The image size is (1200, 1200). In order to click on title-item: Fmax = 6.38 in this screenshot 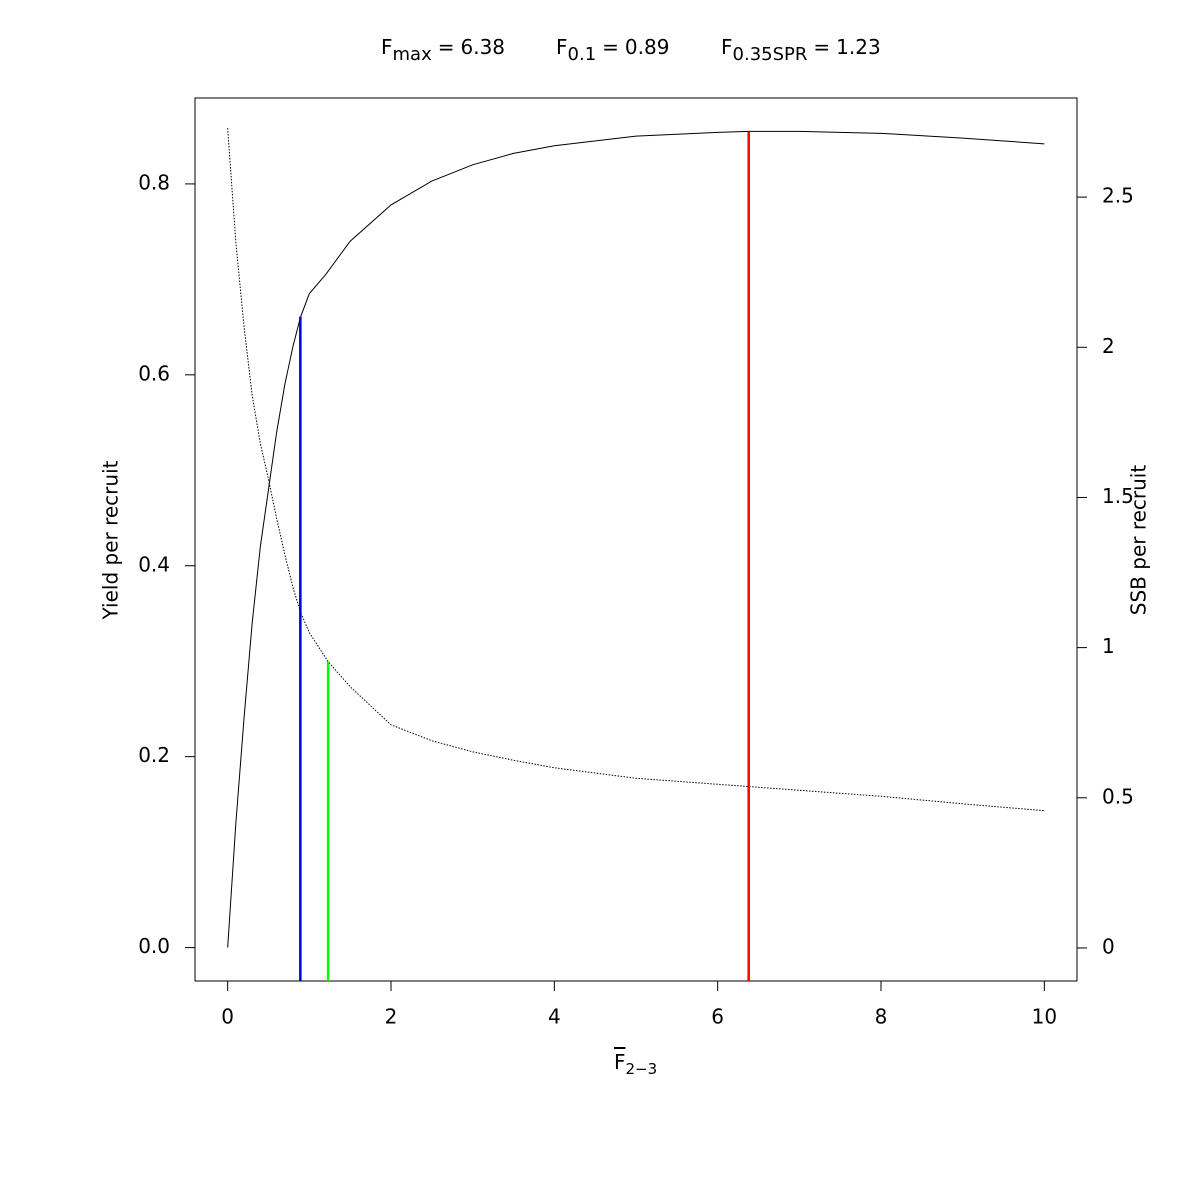, I will do `click(443, 50)`.